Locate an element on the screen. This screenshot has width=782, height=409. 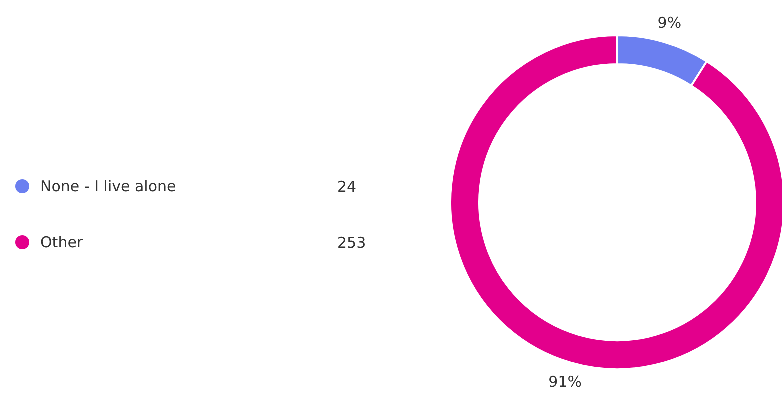
data-label: 91% is located at coordinates (565, 382).